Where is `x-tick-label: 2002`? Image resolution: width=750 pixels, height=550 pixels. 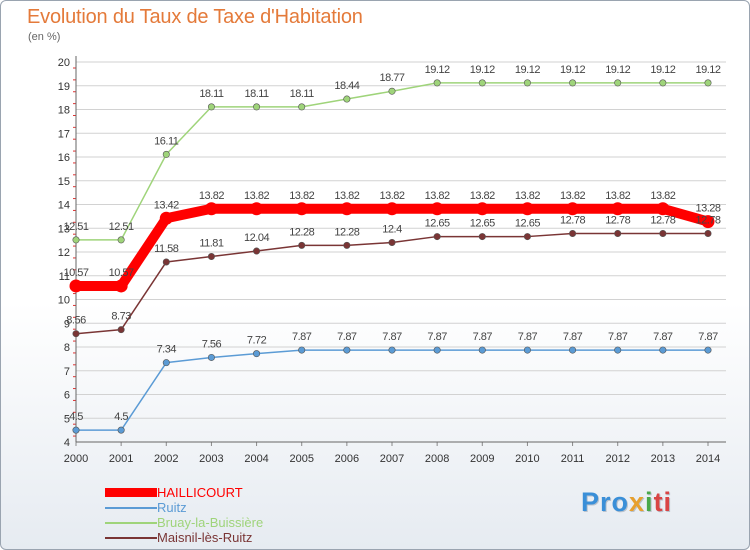 x-tick-label: 2002 is located at coordinates (166, 459).